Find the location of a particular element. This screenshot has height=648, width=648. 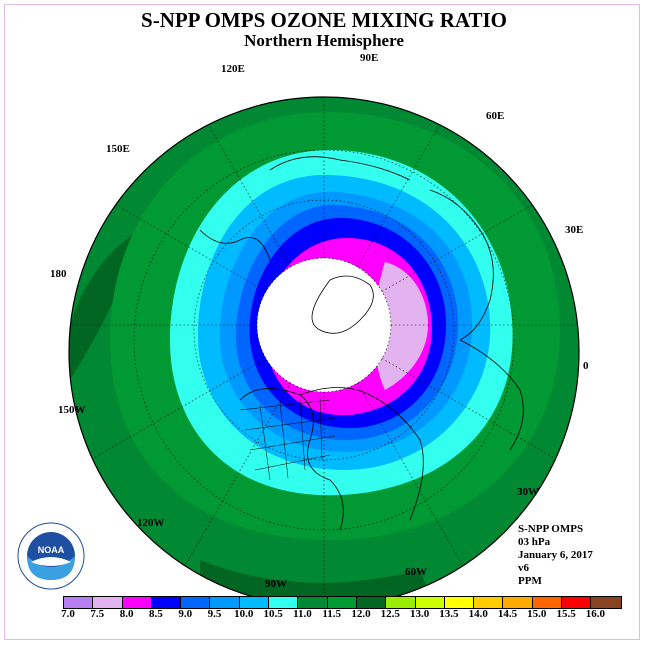

colorbar-tick-label: 13.0 is located at coordinates (419, 614).